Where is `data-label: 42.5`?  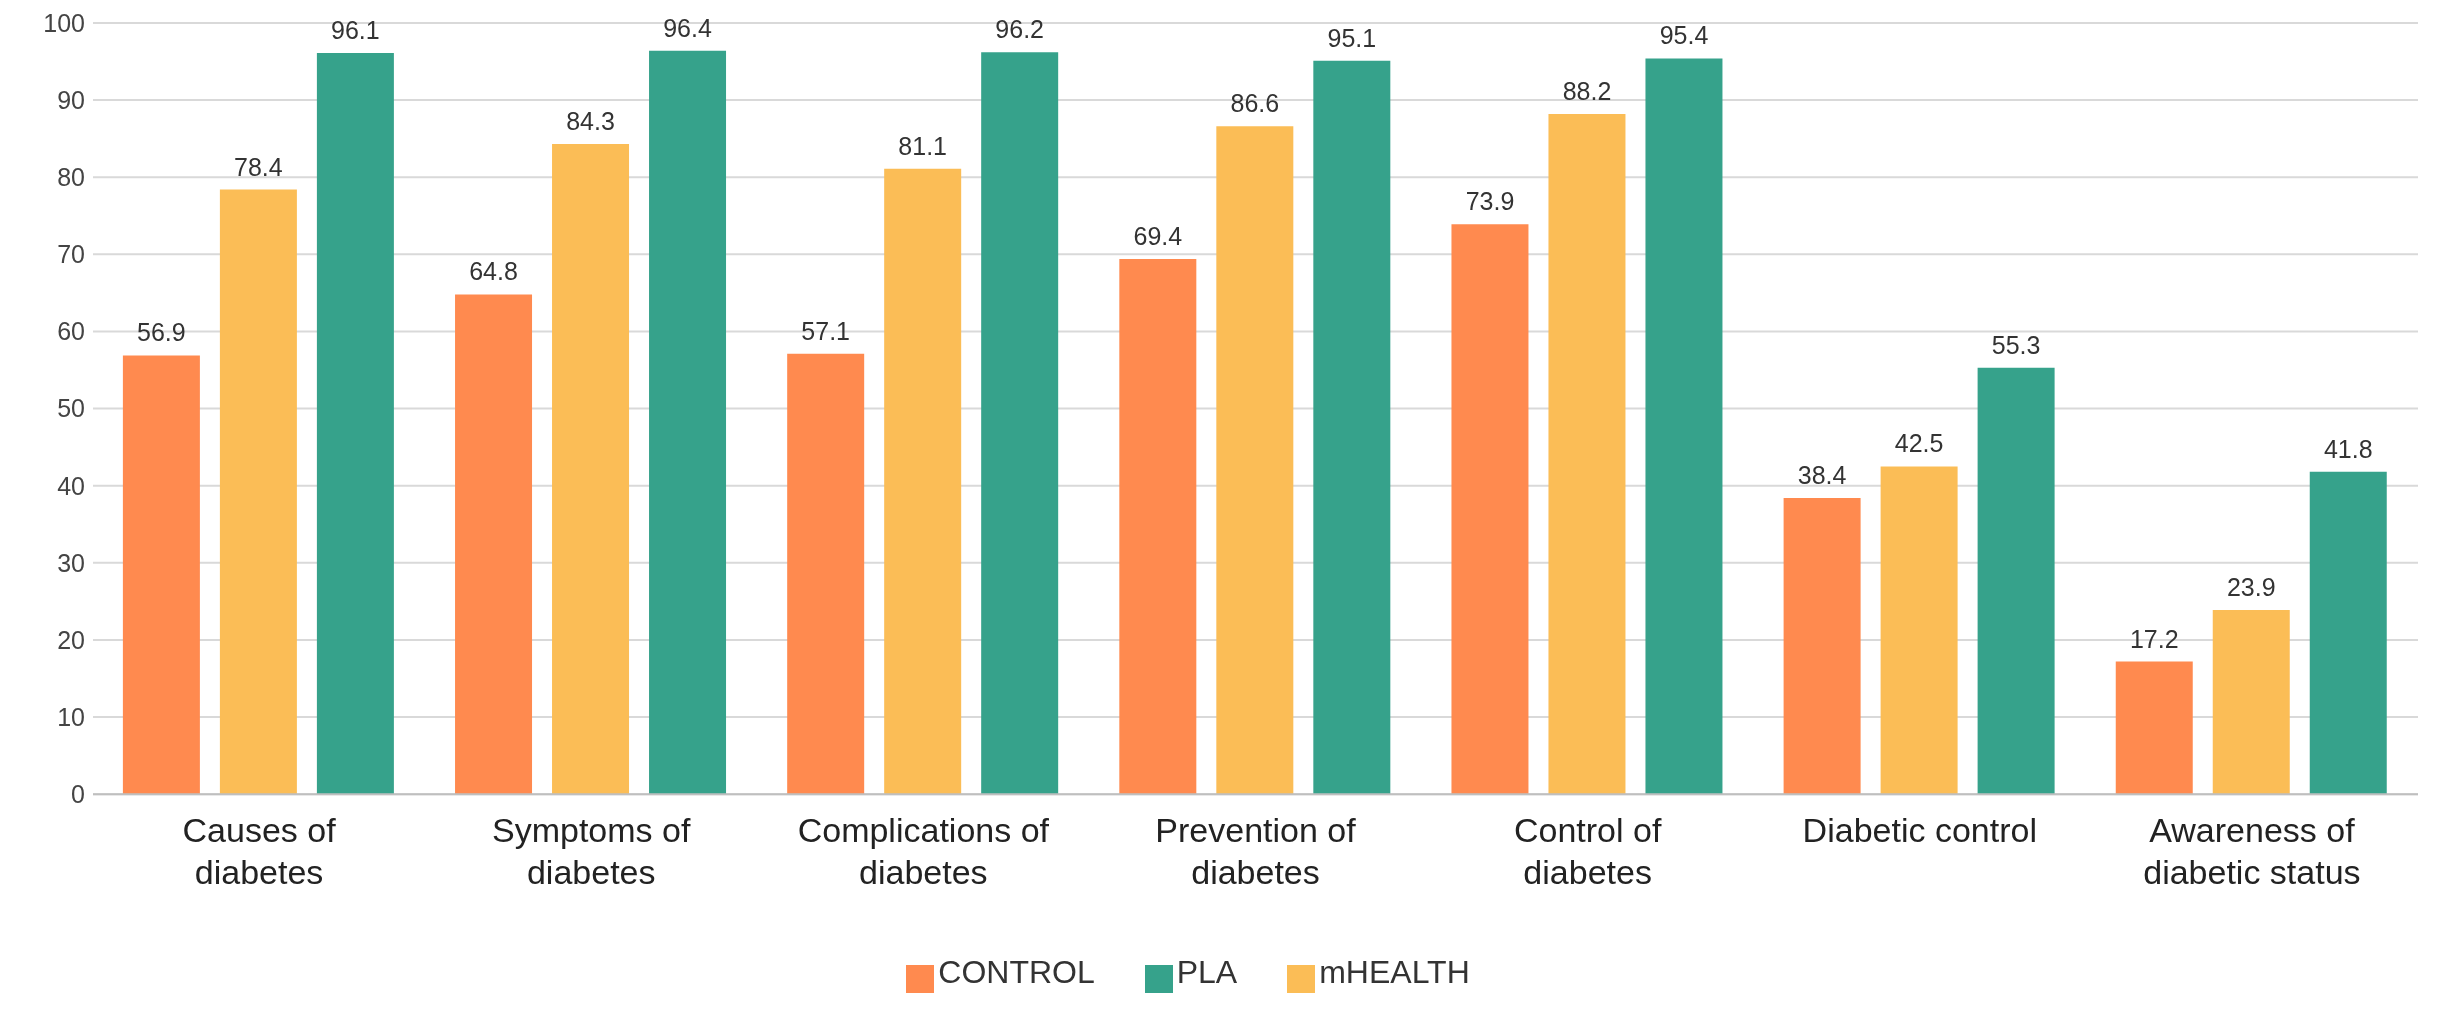 data-label: 42.5 is located at coordinates (1919, 443).